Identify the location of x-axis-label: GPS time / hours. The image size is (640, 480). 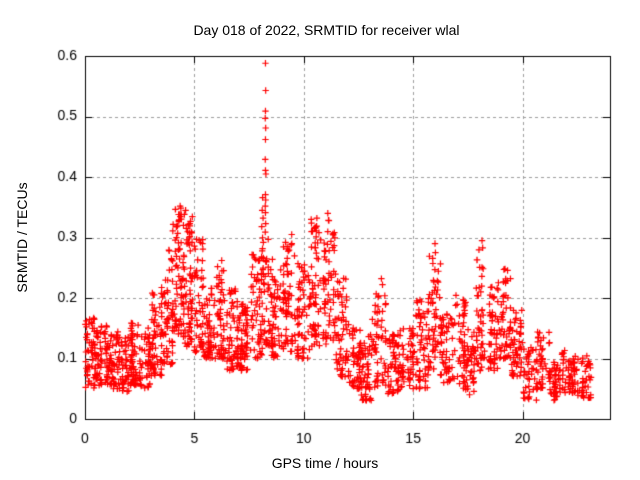
(325, 463).